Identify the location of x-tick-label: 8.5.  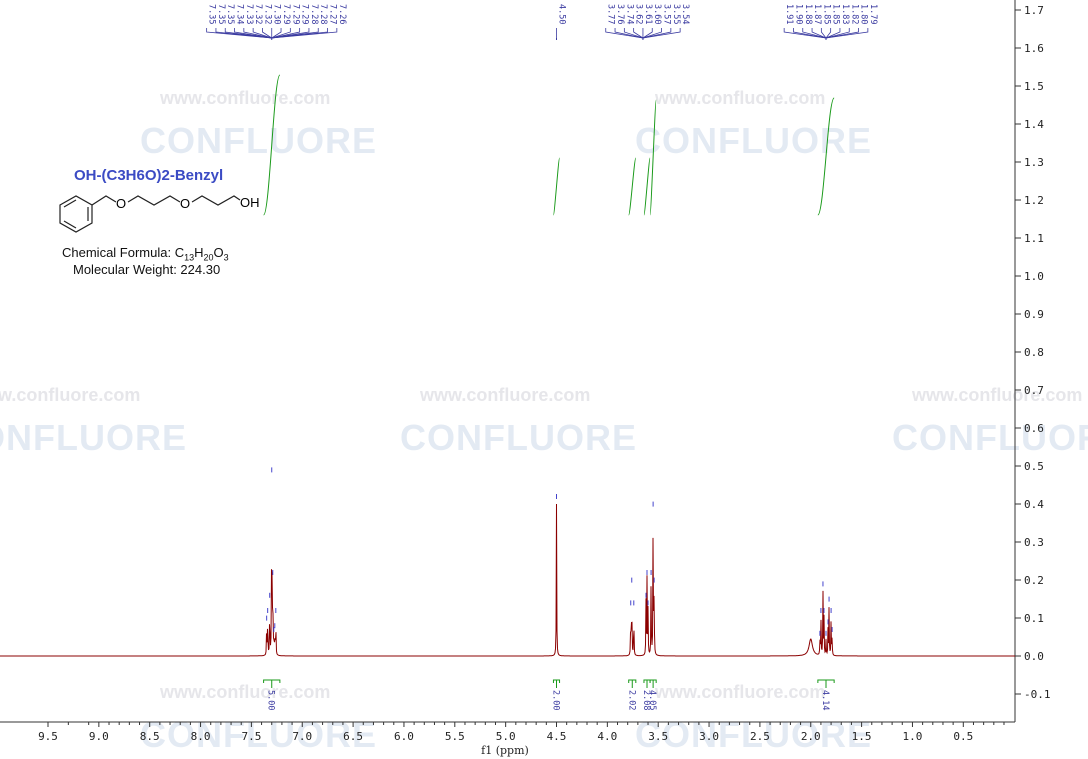
(150, 736).